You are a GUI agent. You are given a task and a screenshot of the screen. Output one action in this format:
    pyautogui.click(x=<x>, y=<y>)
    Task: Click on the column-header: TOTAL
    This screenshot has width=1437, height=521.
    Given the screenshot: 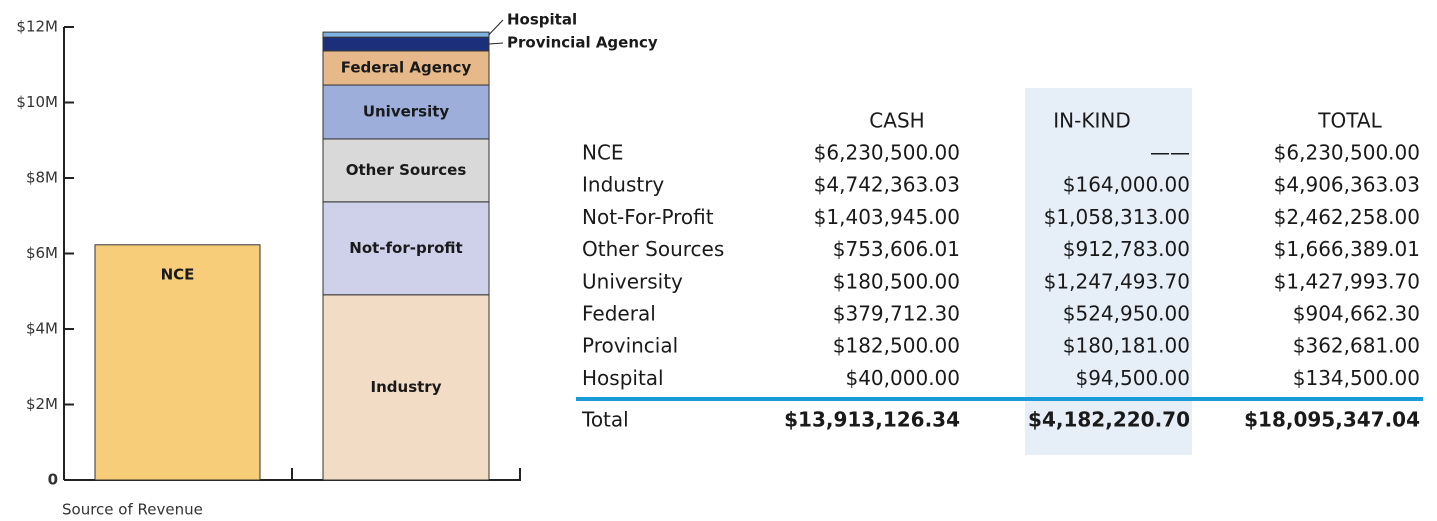 What is the action you would take?
    pyautogui.click(x=1349, y=121)
    